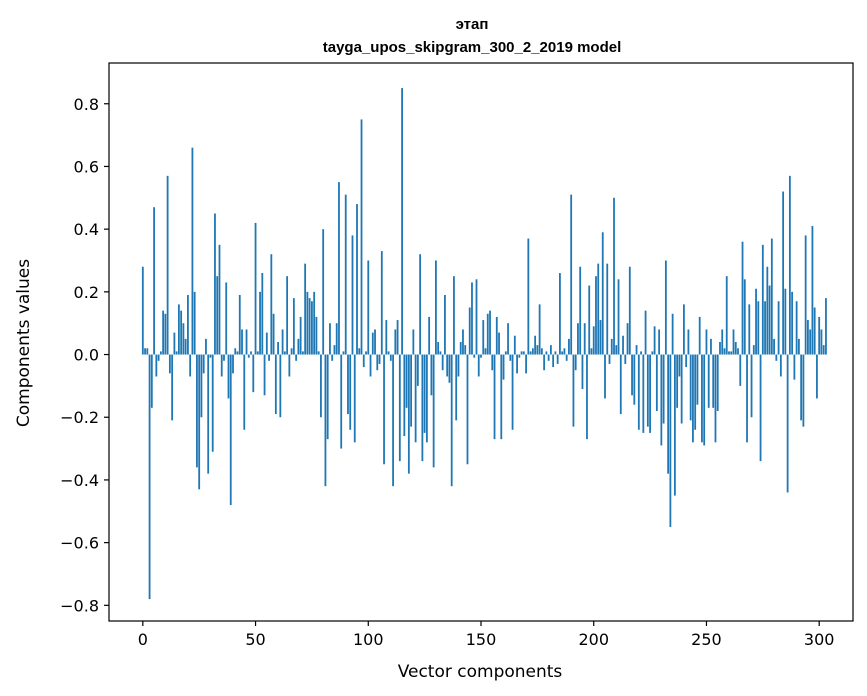  I want to click on x-tick-label: 200, so click(593, 639).